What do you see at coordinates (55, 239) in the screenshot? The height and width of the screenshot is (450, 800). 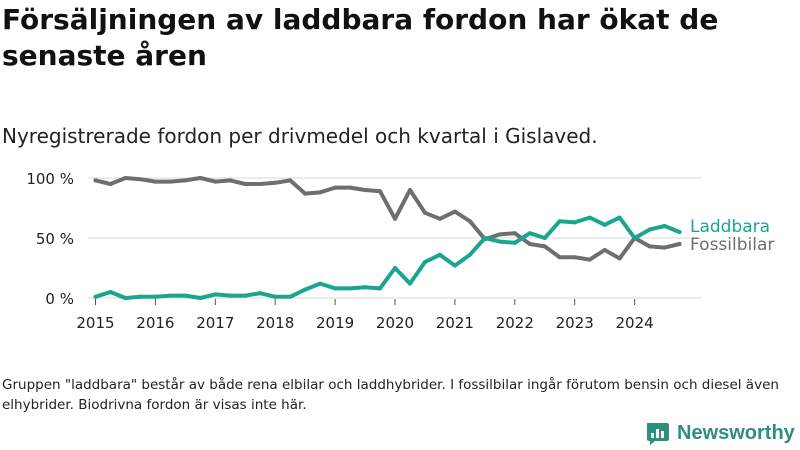 I see `y-tick-label: 50 %` at bounding box center [55, 239].